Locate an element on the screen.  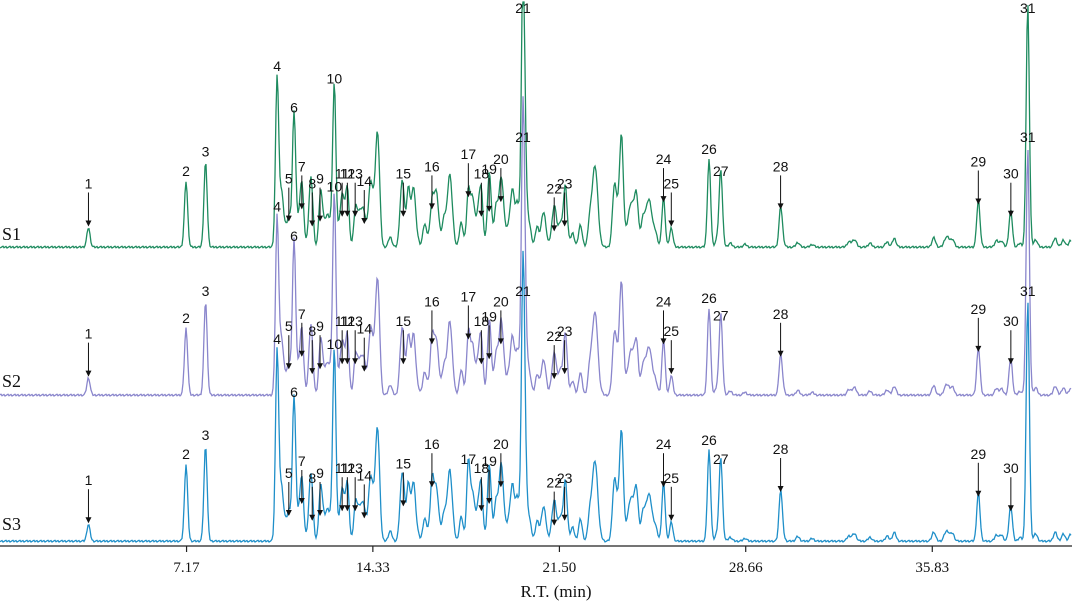
peak-label-14: 14 is located at coordinates (364, 329).